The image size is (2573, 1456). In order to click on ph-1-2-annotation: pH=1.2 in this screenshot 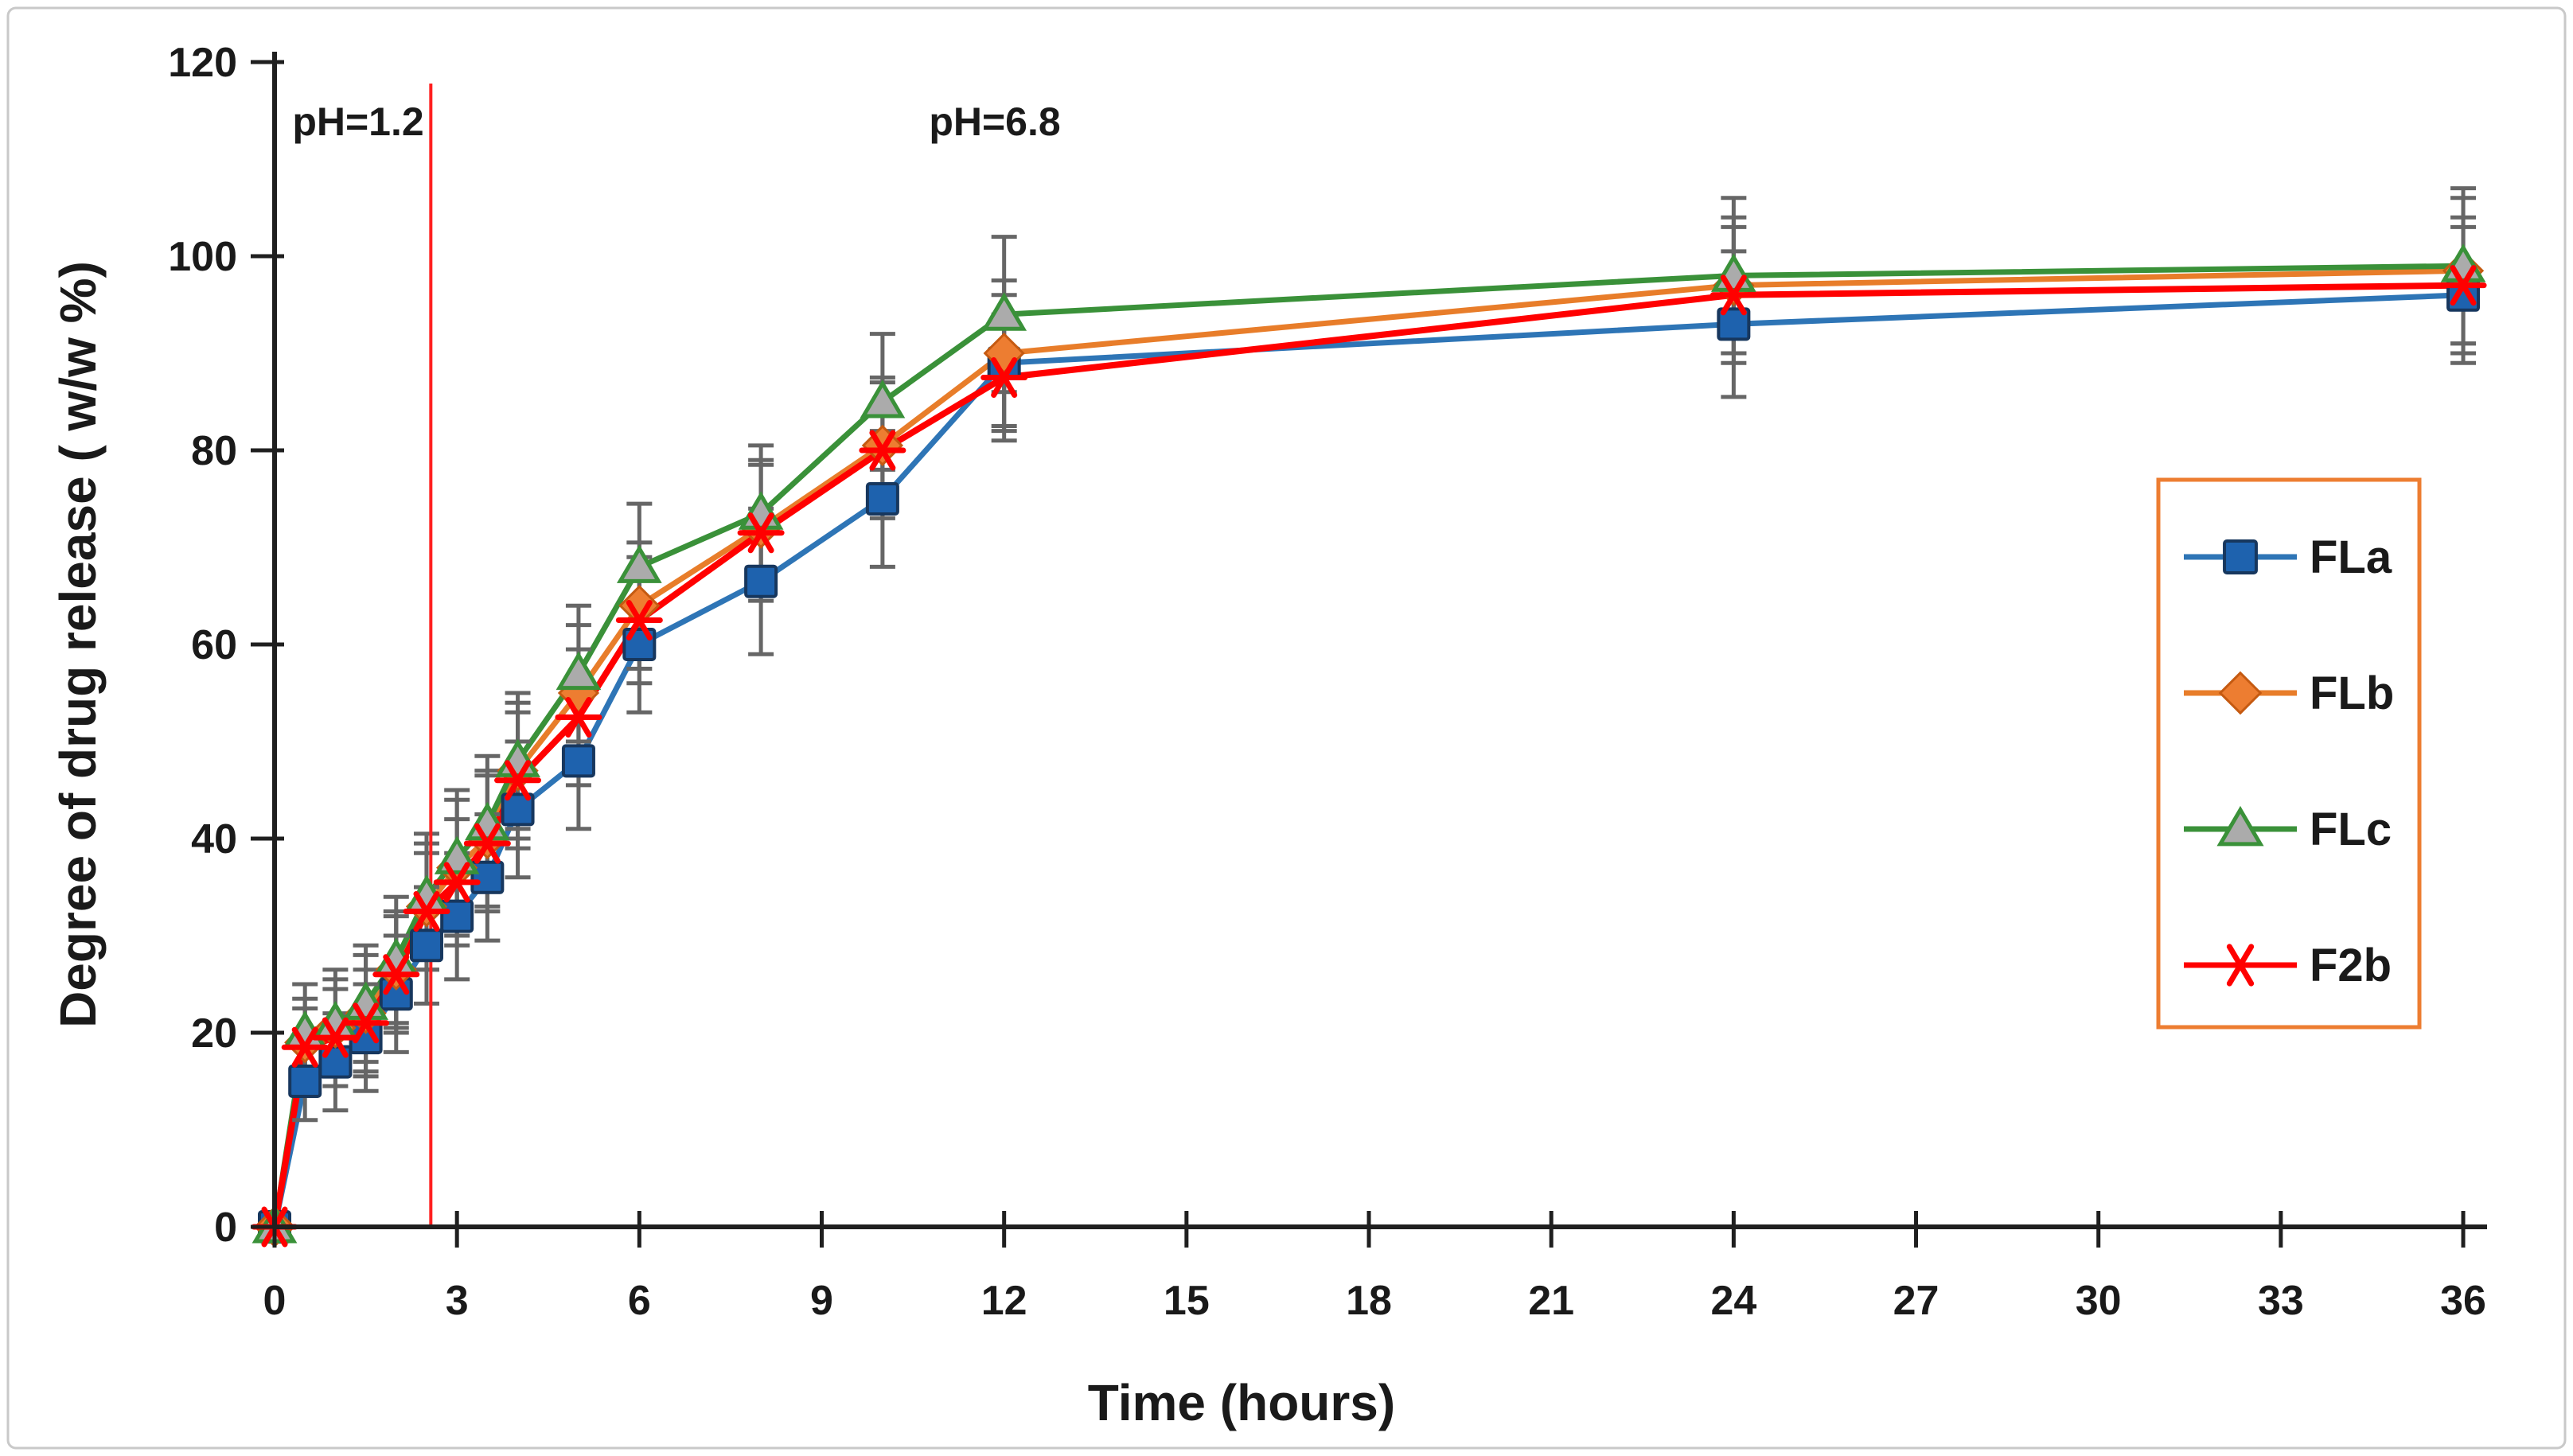, I will do `click(357, 121)`.